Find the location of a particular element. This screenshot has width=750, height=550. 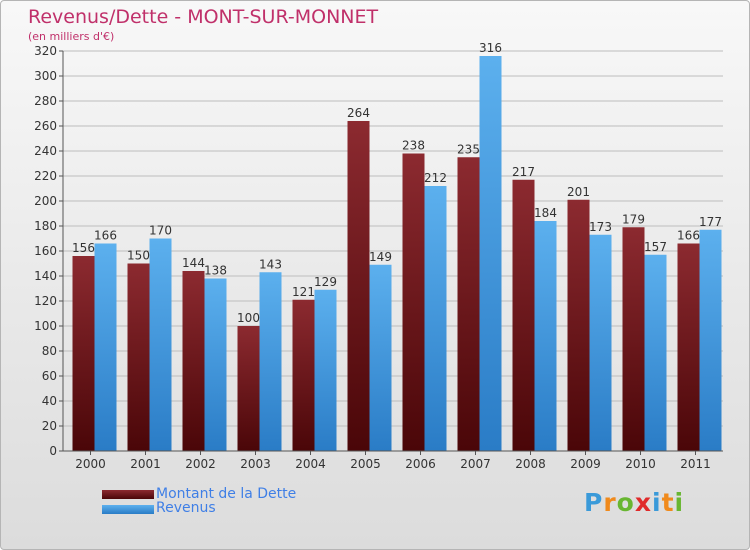

legend-label-debt: Montant de la Dette is located at coordinates (226, 494).